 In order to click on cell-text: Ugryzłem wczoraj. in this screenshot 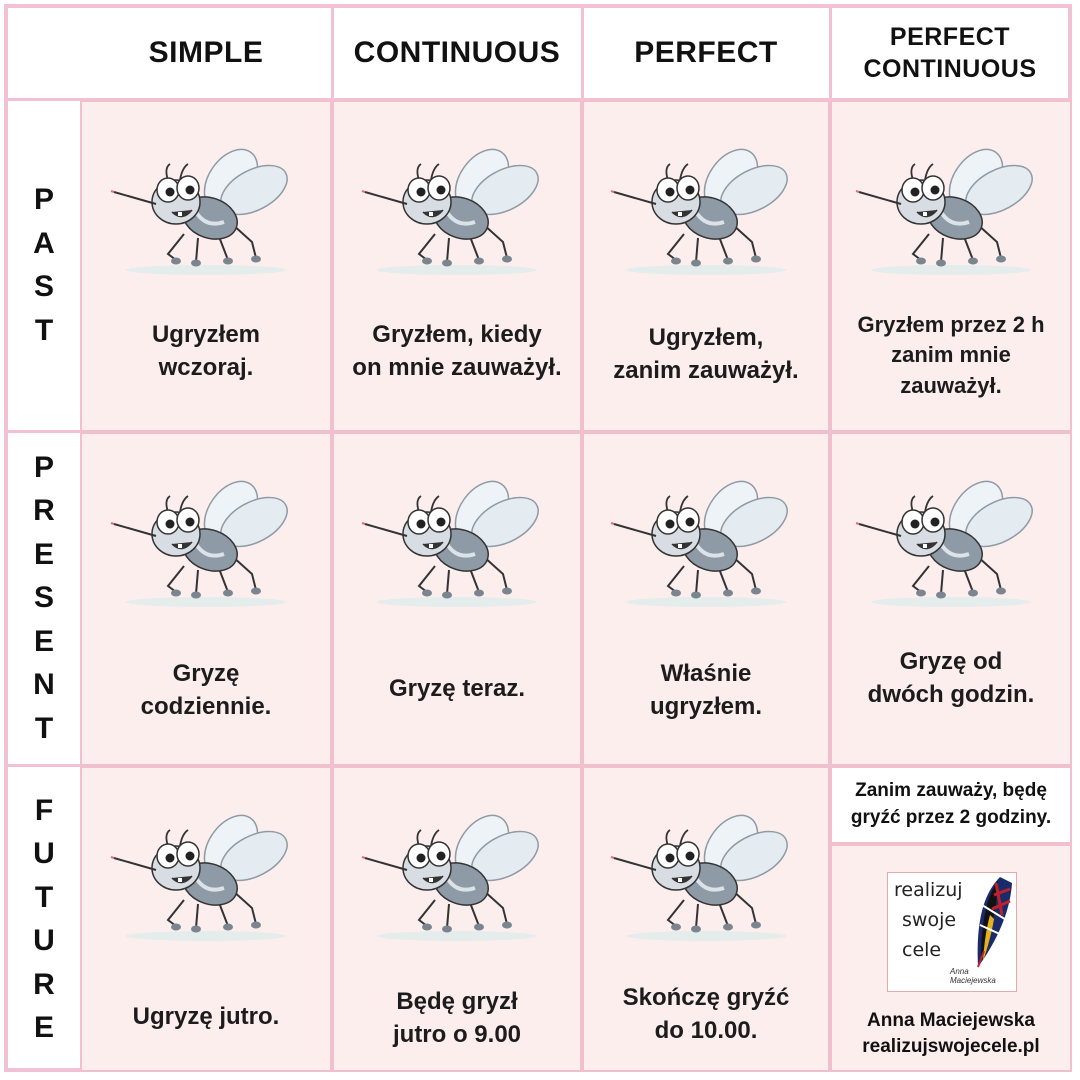, I will do `click(206, 351)`.